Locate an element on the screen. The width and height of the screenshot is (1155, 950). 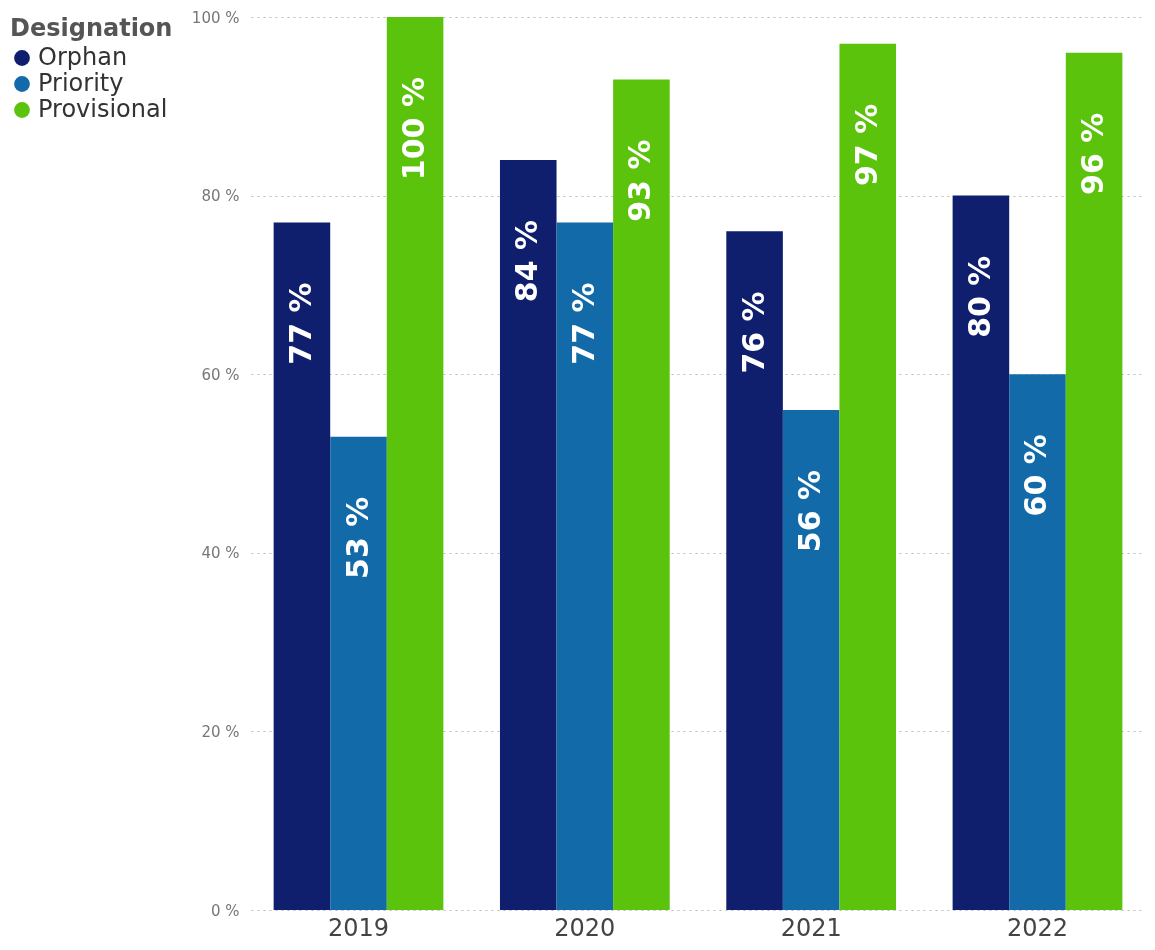
x-tick-label: 2022 is located at coordinates (1037, 927).